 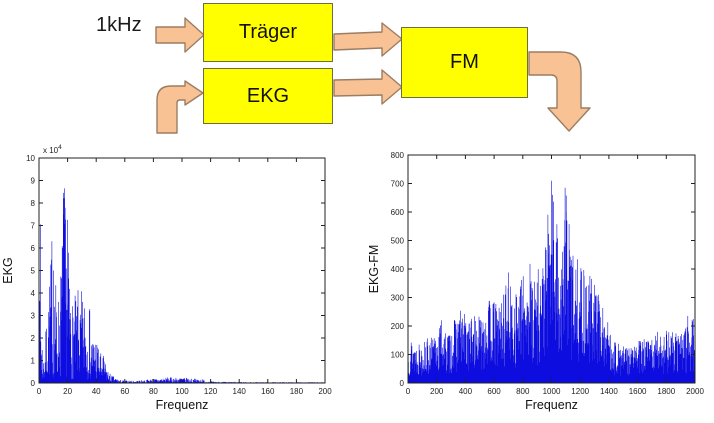 What do you see at coordinates (609, 391) in the screenshot?
I see `svg-text: 1400` at bounding box center [609, 391].